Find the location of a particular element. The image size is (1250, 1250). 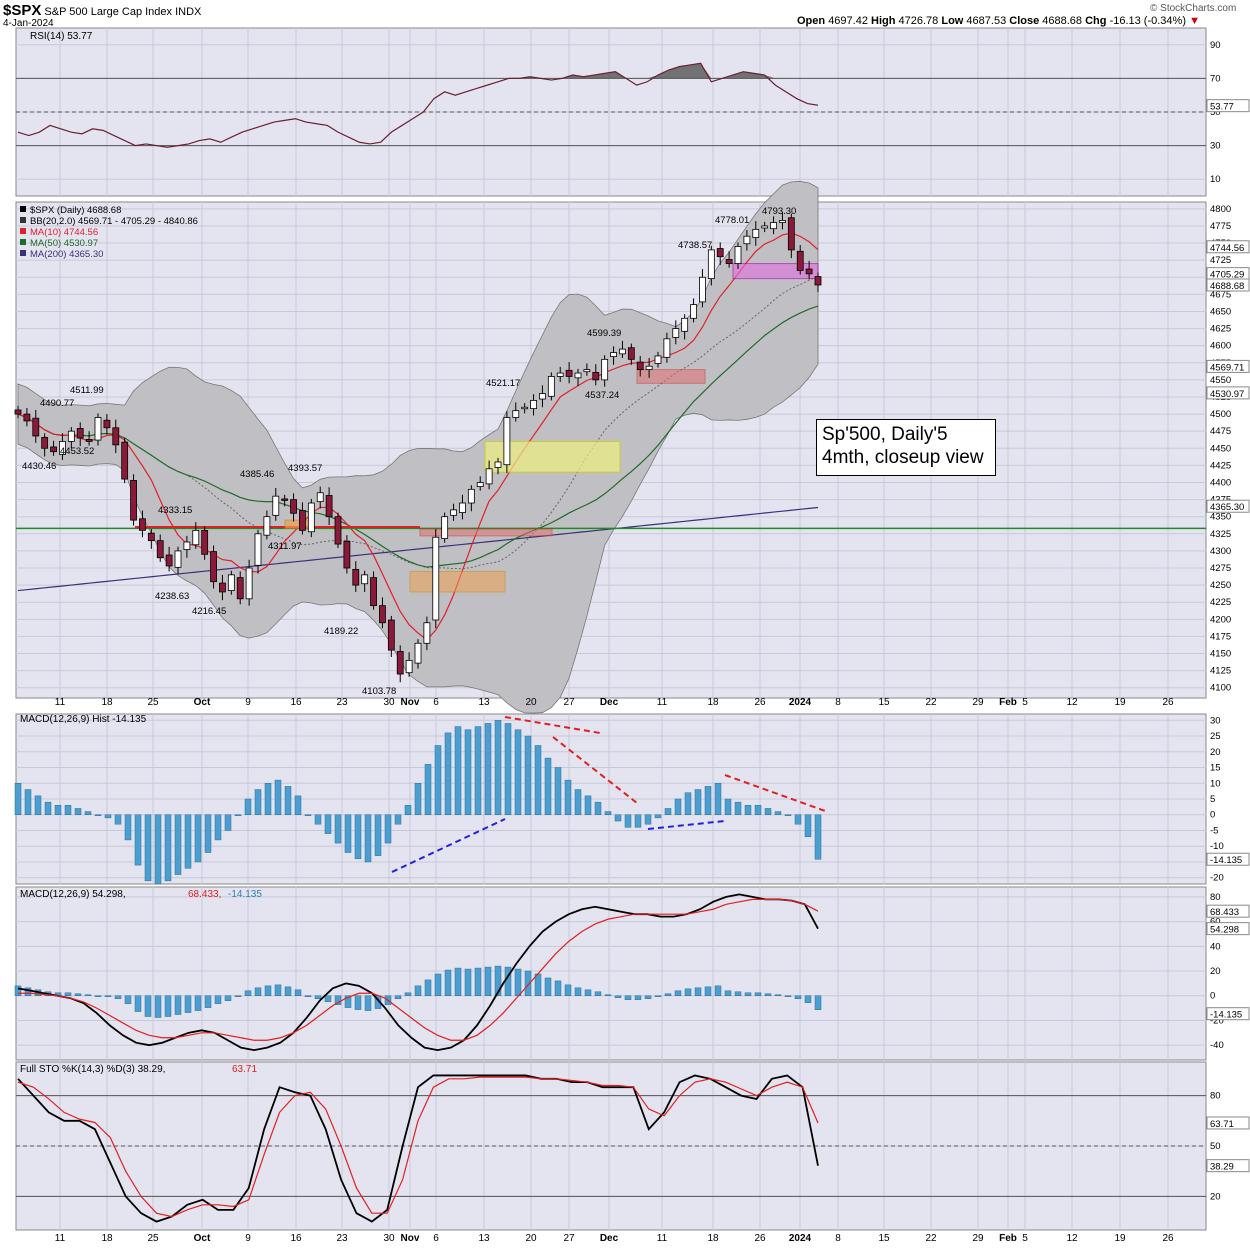

low-value: 4687.53 is located at coordinates (986, 21).